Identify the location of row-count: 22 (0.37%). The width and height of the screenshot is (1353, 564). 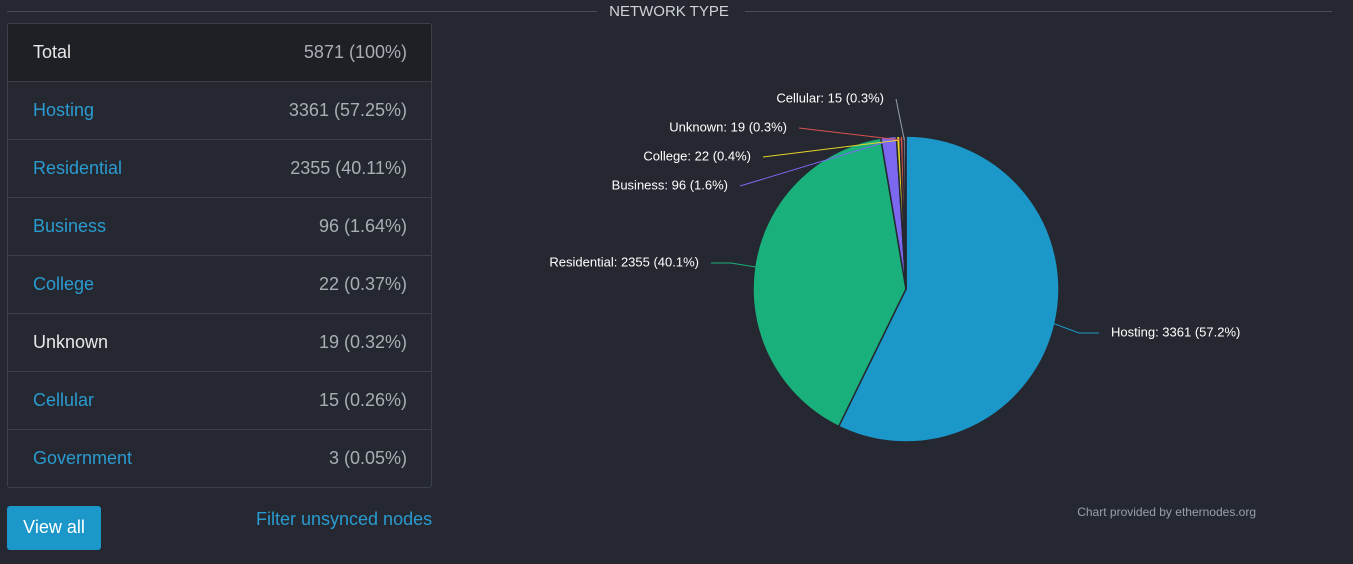
(362, 284).